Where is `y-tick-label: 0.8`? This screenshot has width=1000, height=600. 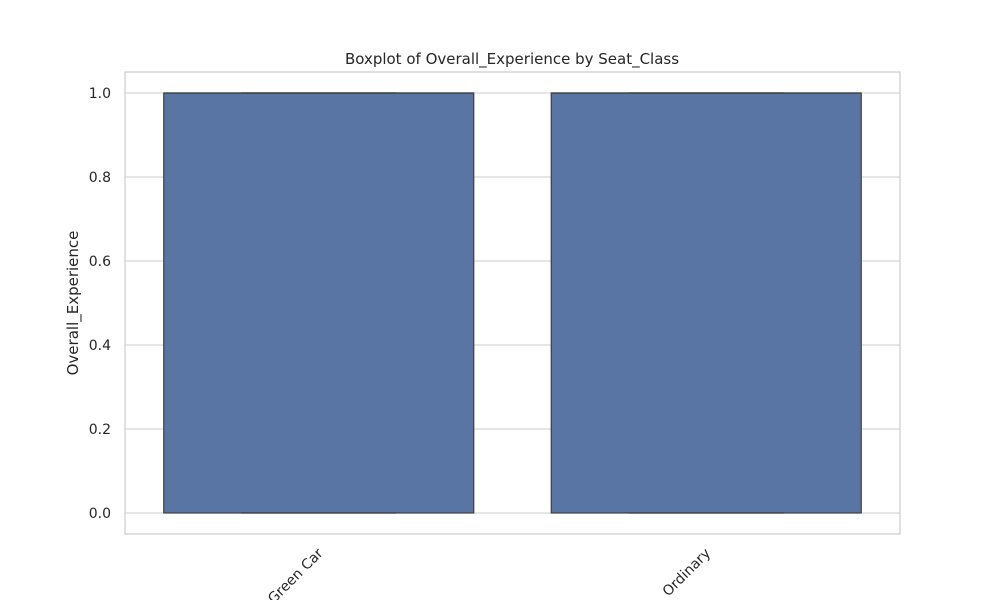
y-tick-label: 0.8 is located at coordinates (100, 178).